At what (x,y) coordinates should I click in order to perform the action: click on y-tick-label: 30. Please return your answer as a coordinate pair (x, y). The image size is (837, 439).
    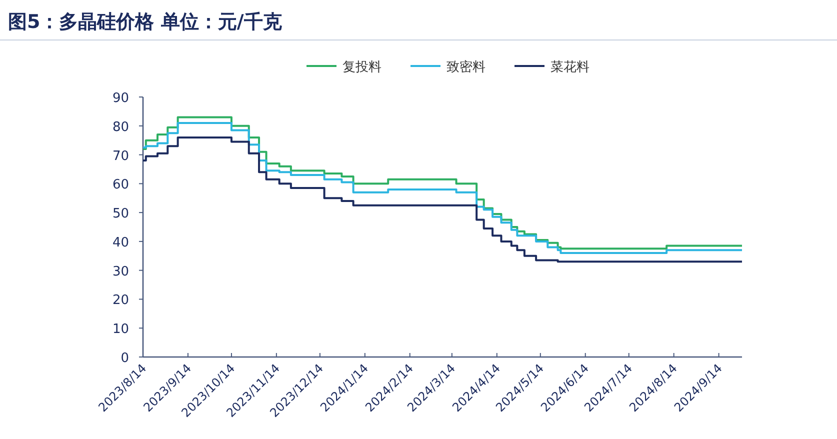
    Looking at the image, I should click on (120, 272).